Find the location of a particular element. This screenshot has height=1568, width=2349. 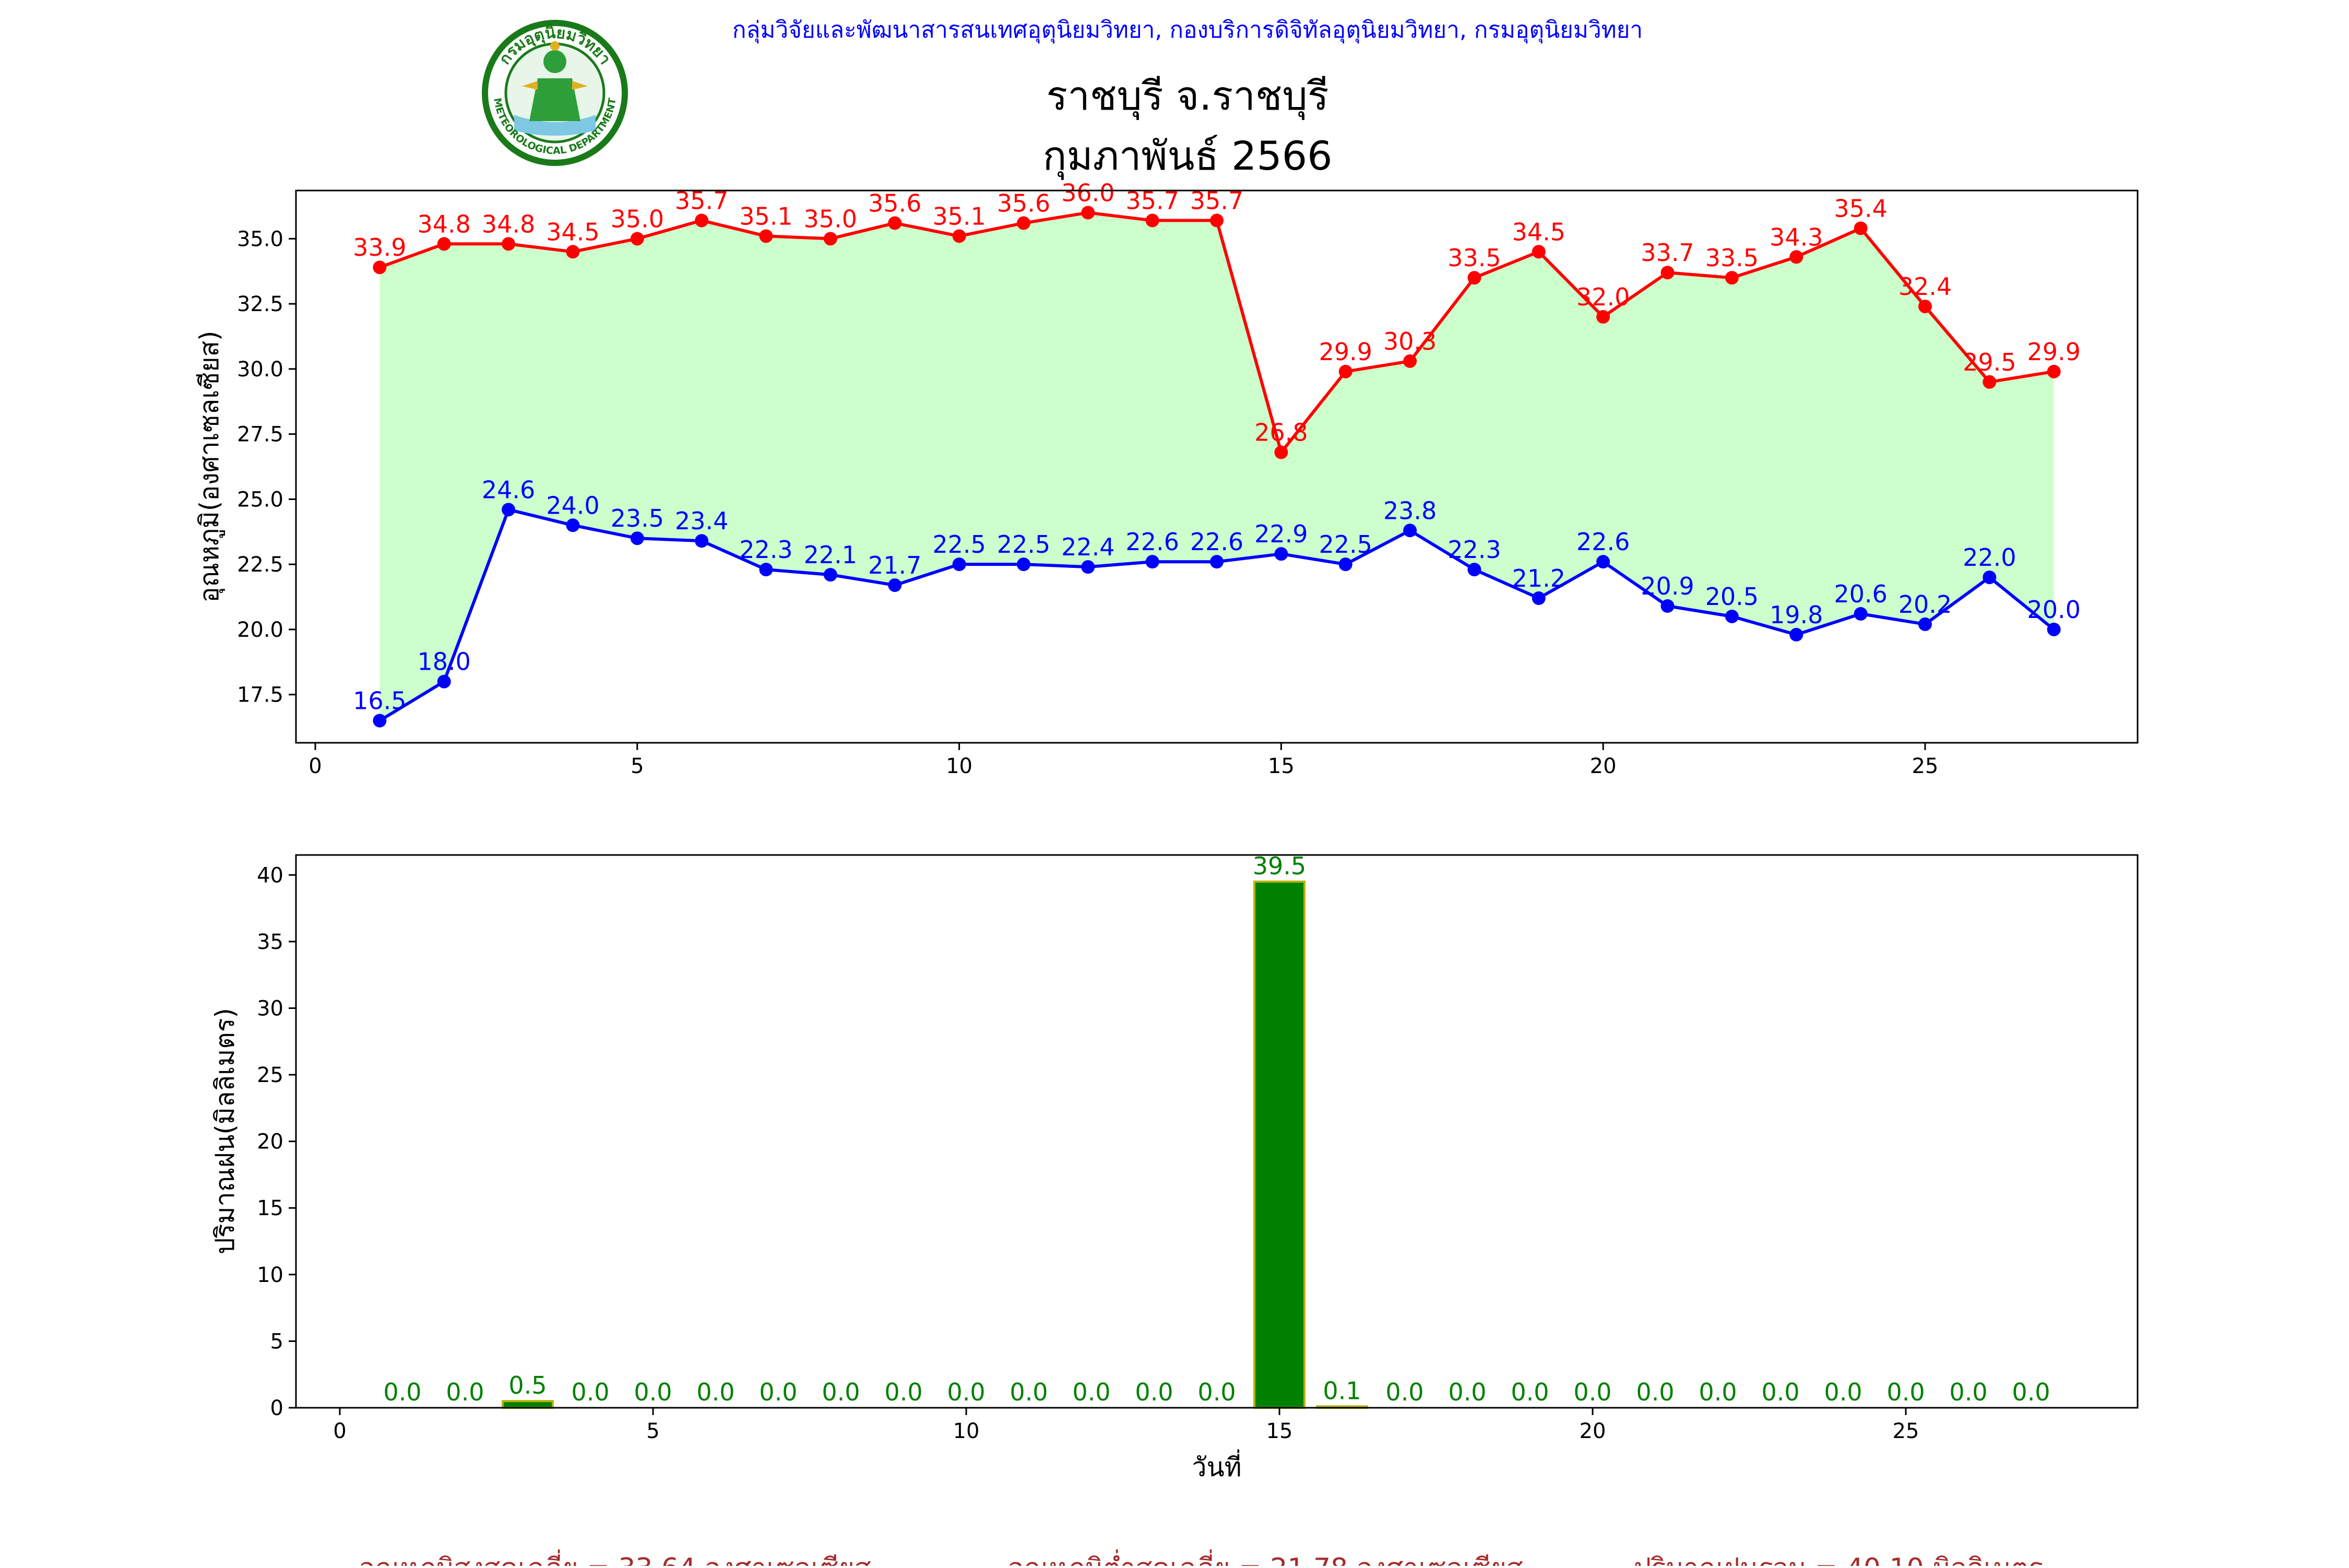

min-temperature-label: 22.6 is located at coordinates (1152, 542).